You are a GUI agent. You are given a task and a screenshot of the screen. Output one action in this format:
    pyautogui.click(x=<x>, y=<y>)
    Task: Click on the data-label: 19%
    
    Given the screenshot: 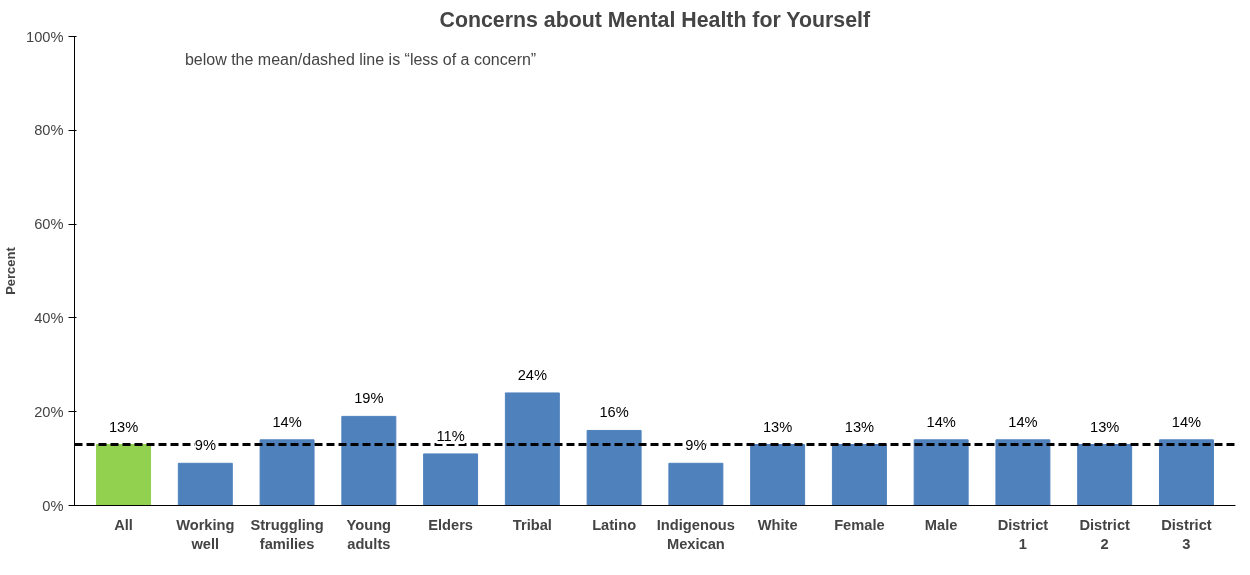 What is the action you would take?
    pyautogui.click(x=369, y=398)
    